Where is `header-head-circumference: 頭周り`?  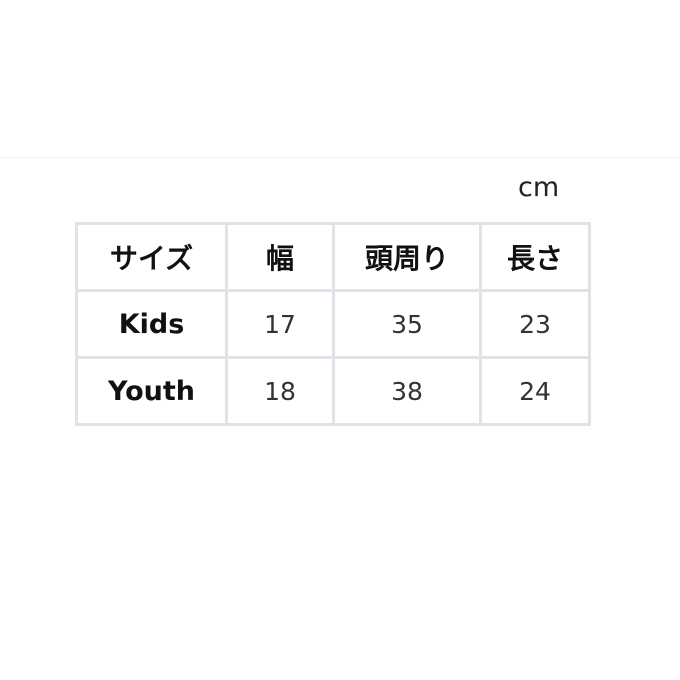 header-head-circumference: 頭周り is located at coordinates (407, 257).